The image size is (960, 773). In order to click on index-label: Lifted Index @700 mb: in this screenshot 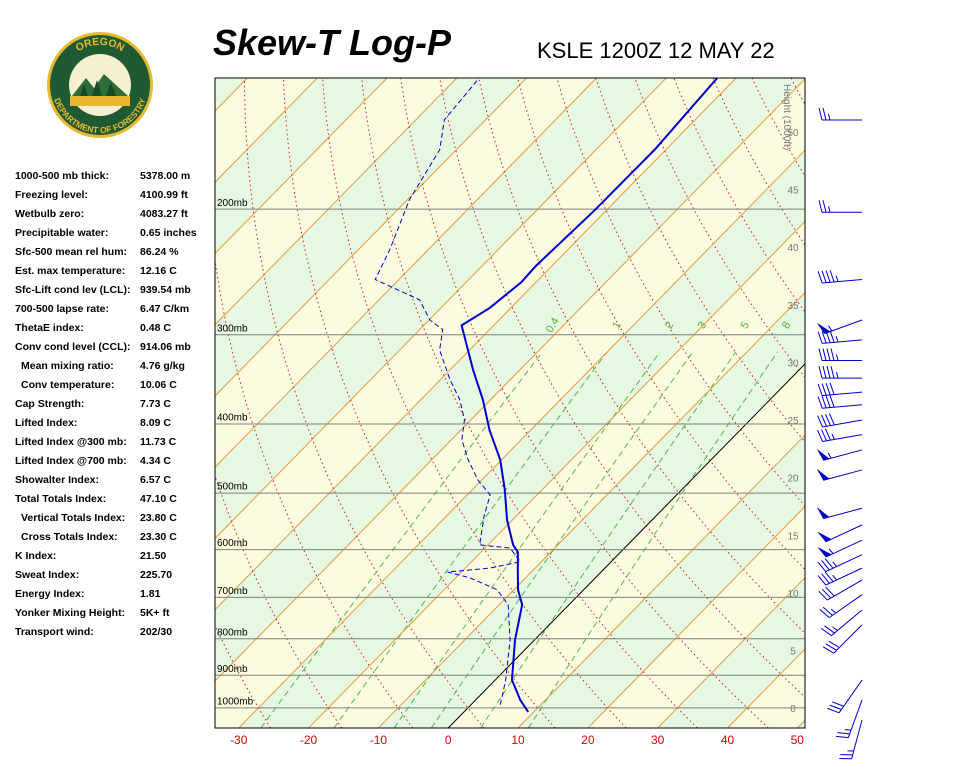, I will do `click(71, 461)`.